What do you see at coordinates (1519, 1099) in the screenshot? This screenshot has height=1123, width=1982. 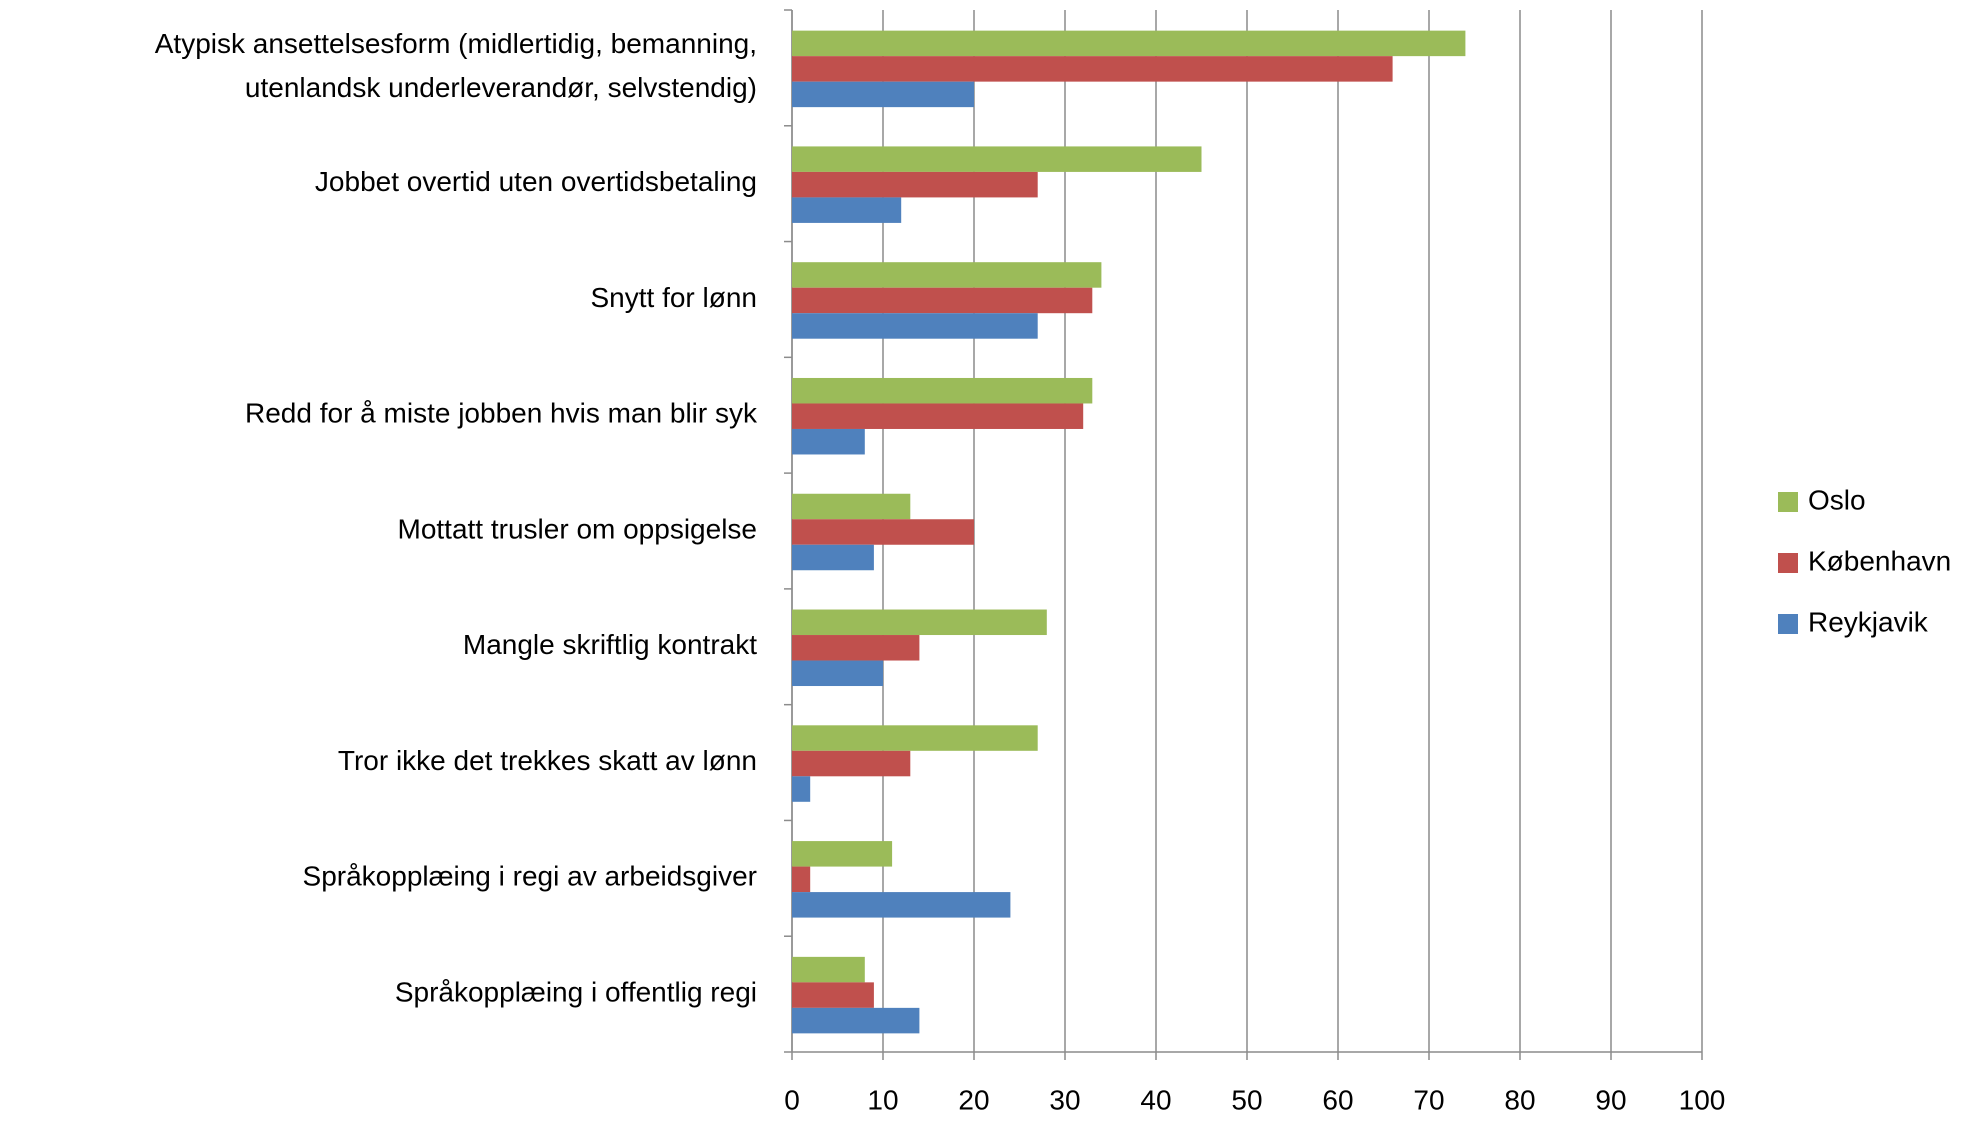 I see `x-tick-label: 80` at bounding box center [1519, 1099].